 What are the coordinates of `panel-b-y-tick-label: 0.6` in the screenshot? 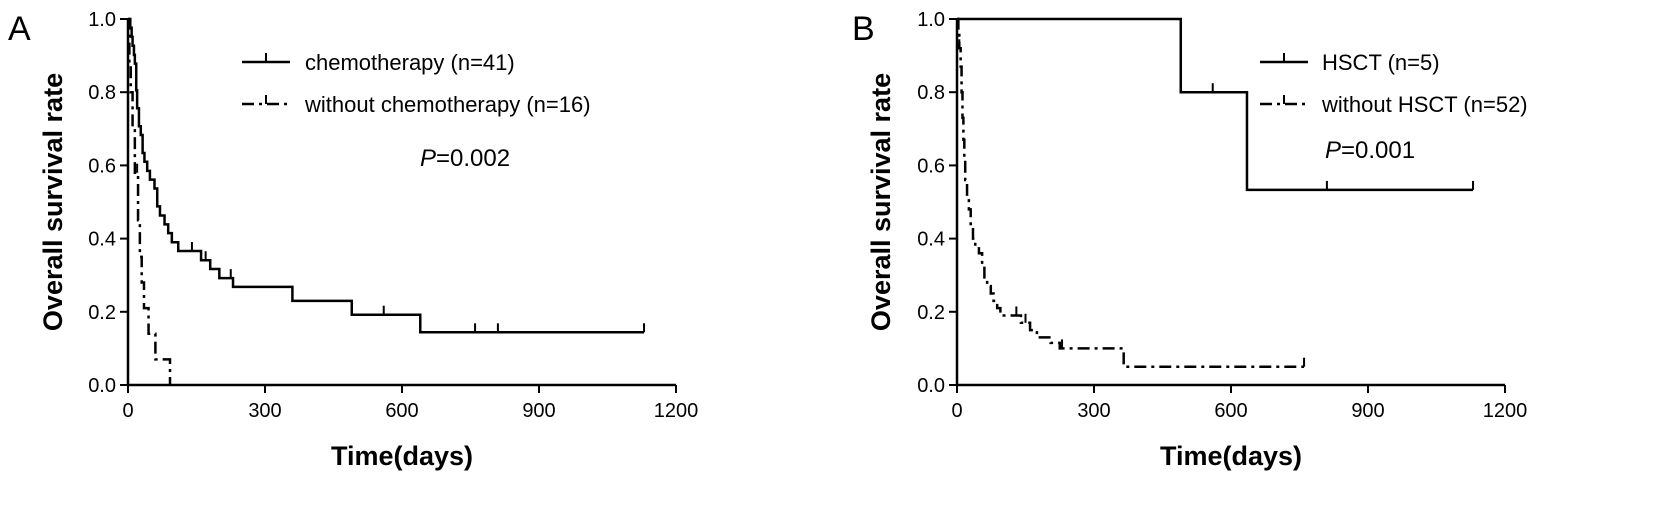 It's located at (931, 166).